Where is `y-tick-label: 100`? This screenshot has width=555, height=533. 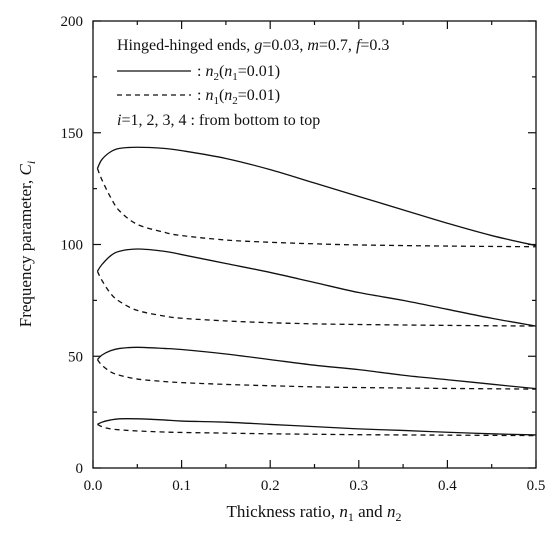
y-tick-label: 100 is located at coordinates (72, 246).